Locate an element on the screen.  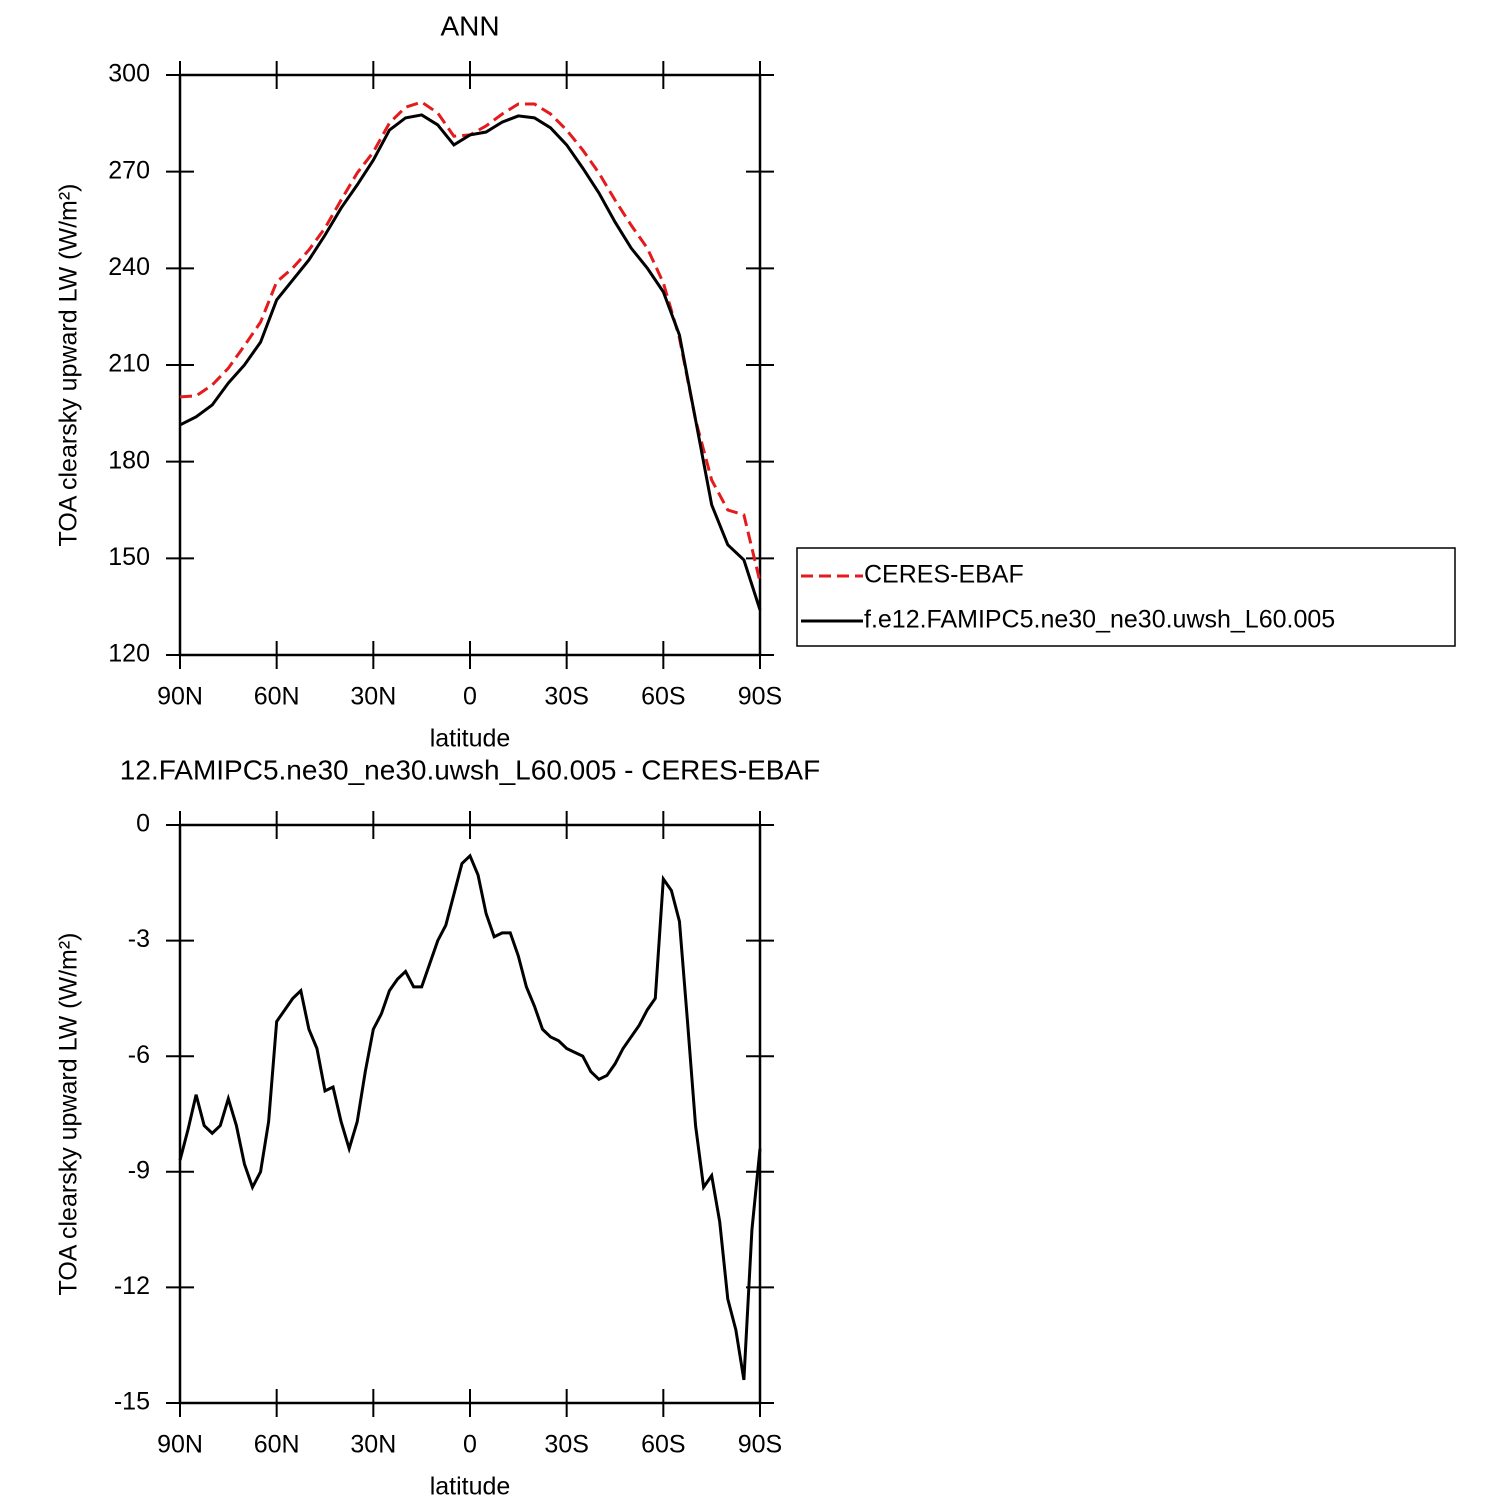
chart-title: ANN is located at coordinates (469, 25).